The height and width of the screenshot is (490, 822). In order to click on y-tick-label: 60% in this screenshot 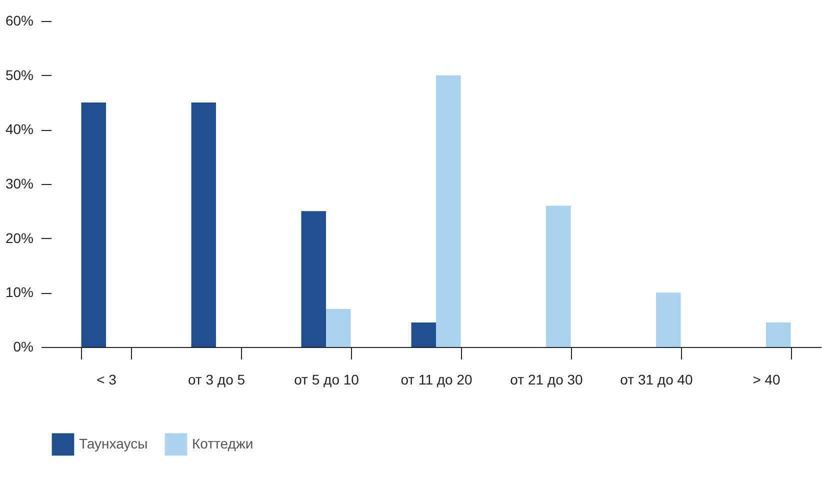, I will do `click(19, 20)`.